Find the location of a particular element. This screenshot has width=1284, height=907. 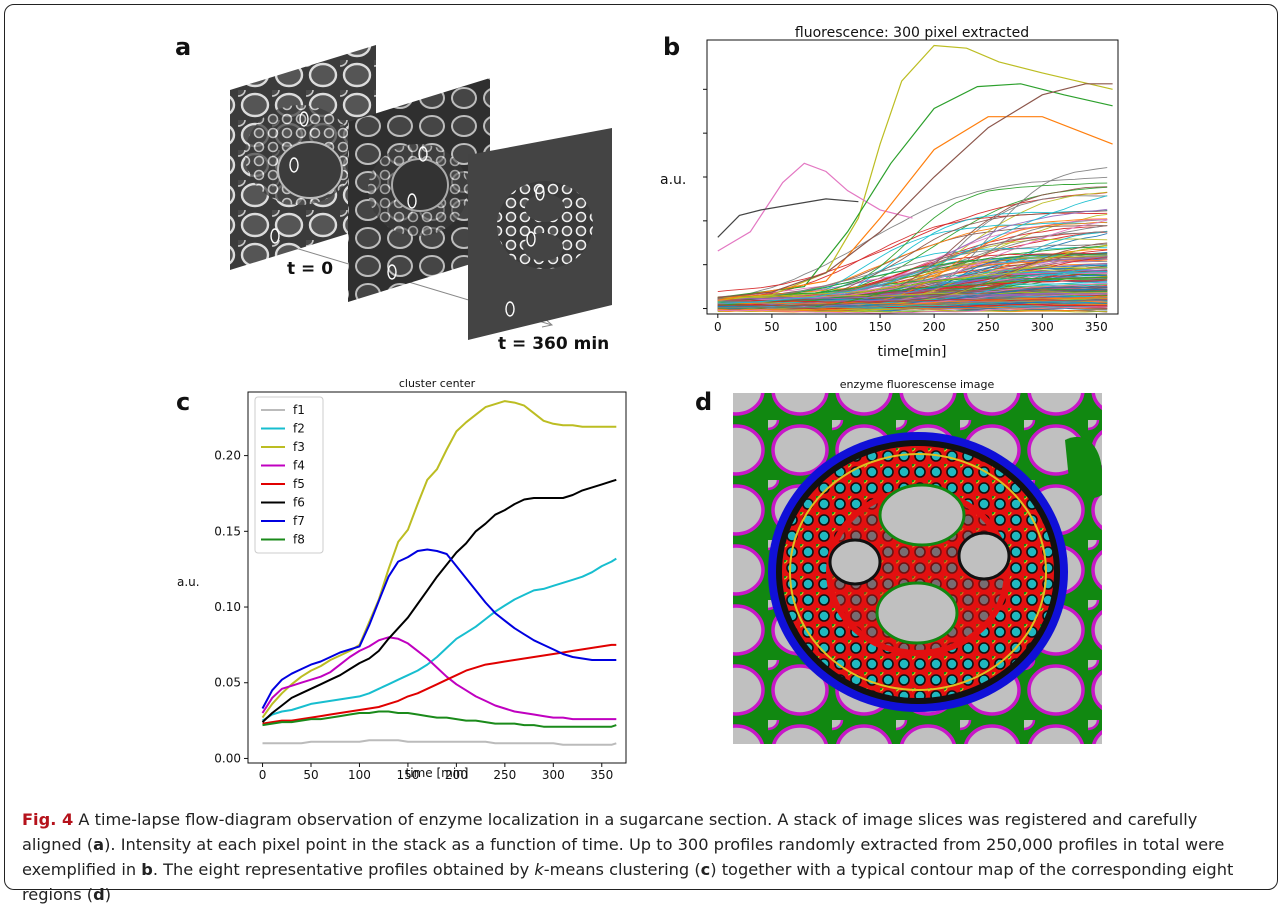

y-tick-label: 0.05 is located at coordinates (227, 683).